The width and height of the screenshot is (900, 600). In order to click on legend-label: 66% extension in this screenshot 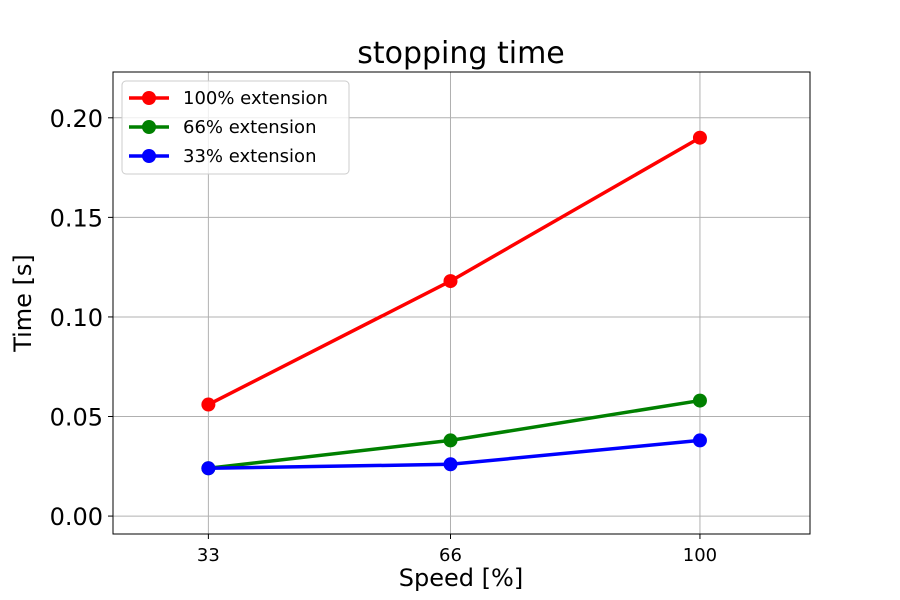, I will do `click(249, 127)`.